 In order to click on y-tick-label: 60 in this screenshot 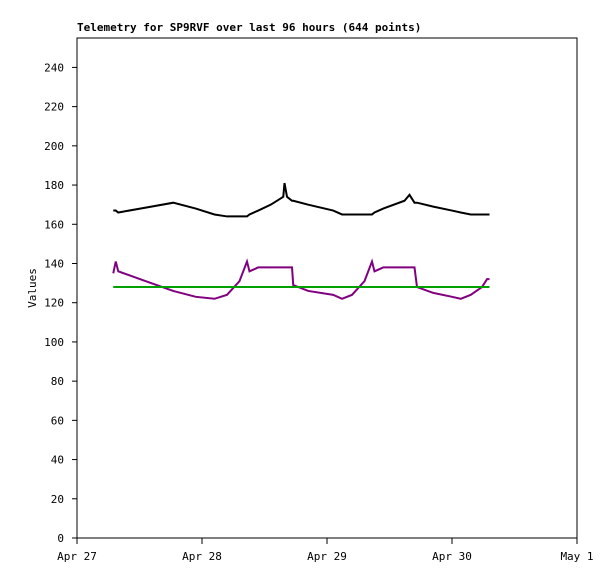, I will do `click(57, 420)`.